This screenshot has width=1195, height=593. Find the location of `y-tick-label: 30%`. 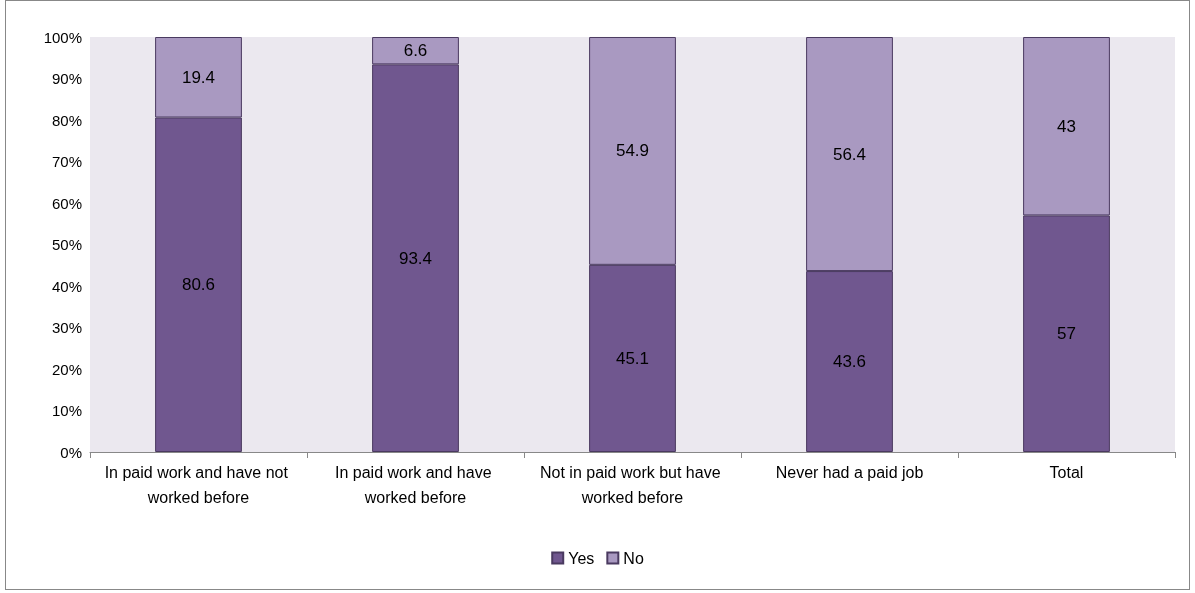

y-tick-label: 30% is located at coordinates (66, 327).